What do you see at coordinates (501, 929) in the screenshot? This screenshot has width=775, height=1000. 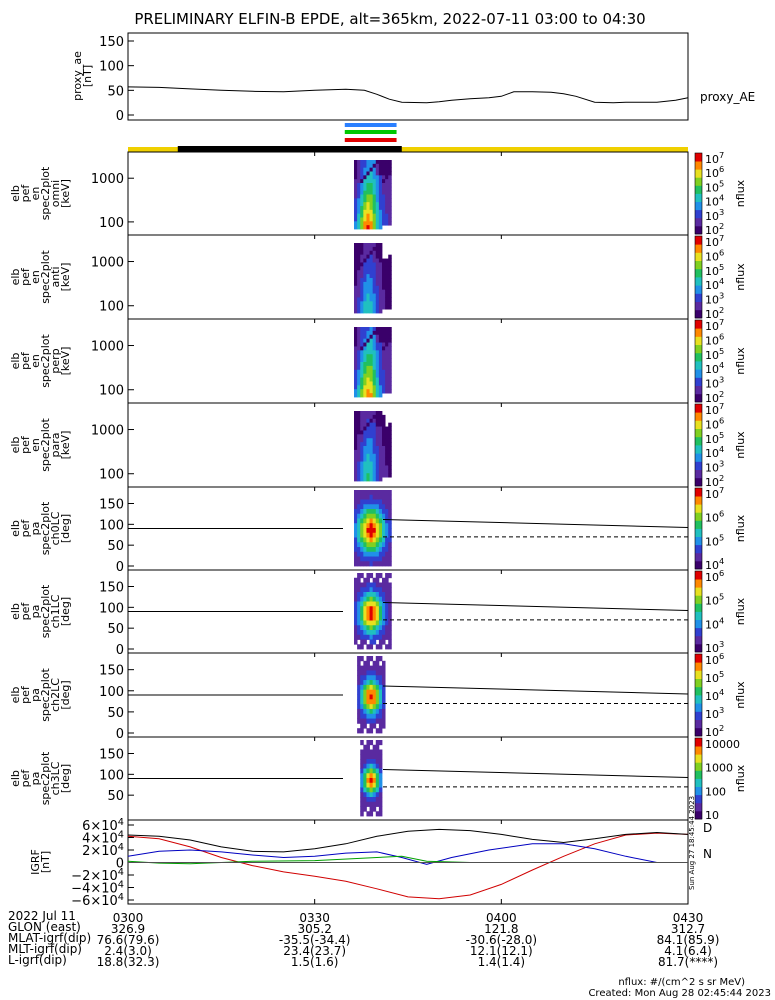 I see `footer-value: 121.8` at bounding box center [501, 929].